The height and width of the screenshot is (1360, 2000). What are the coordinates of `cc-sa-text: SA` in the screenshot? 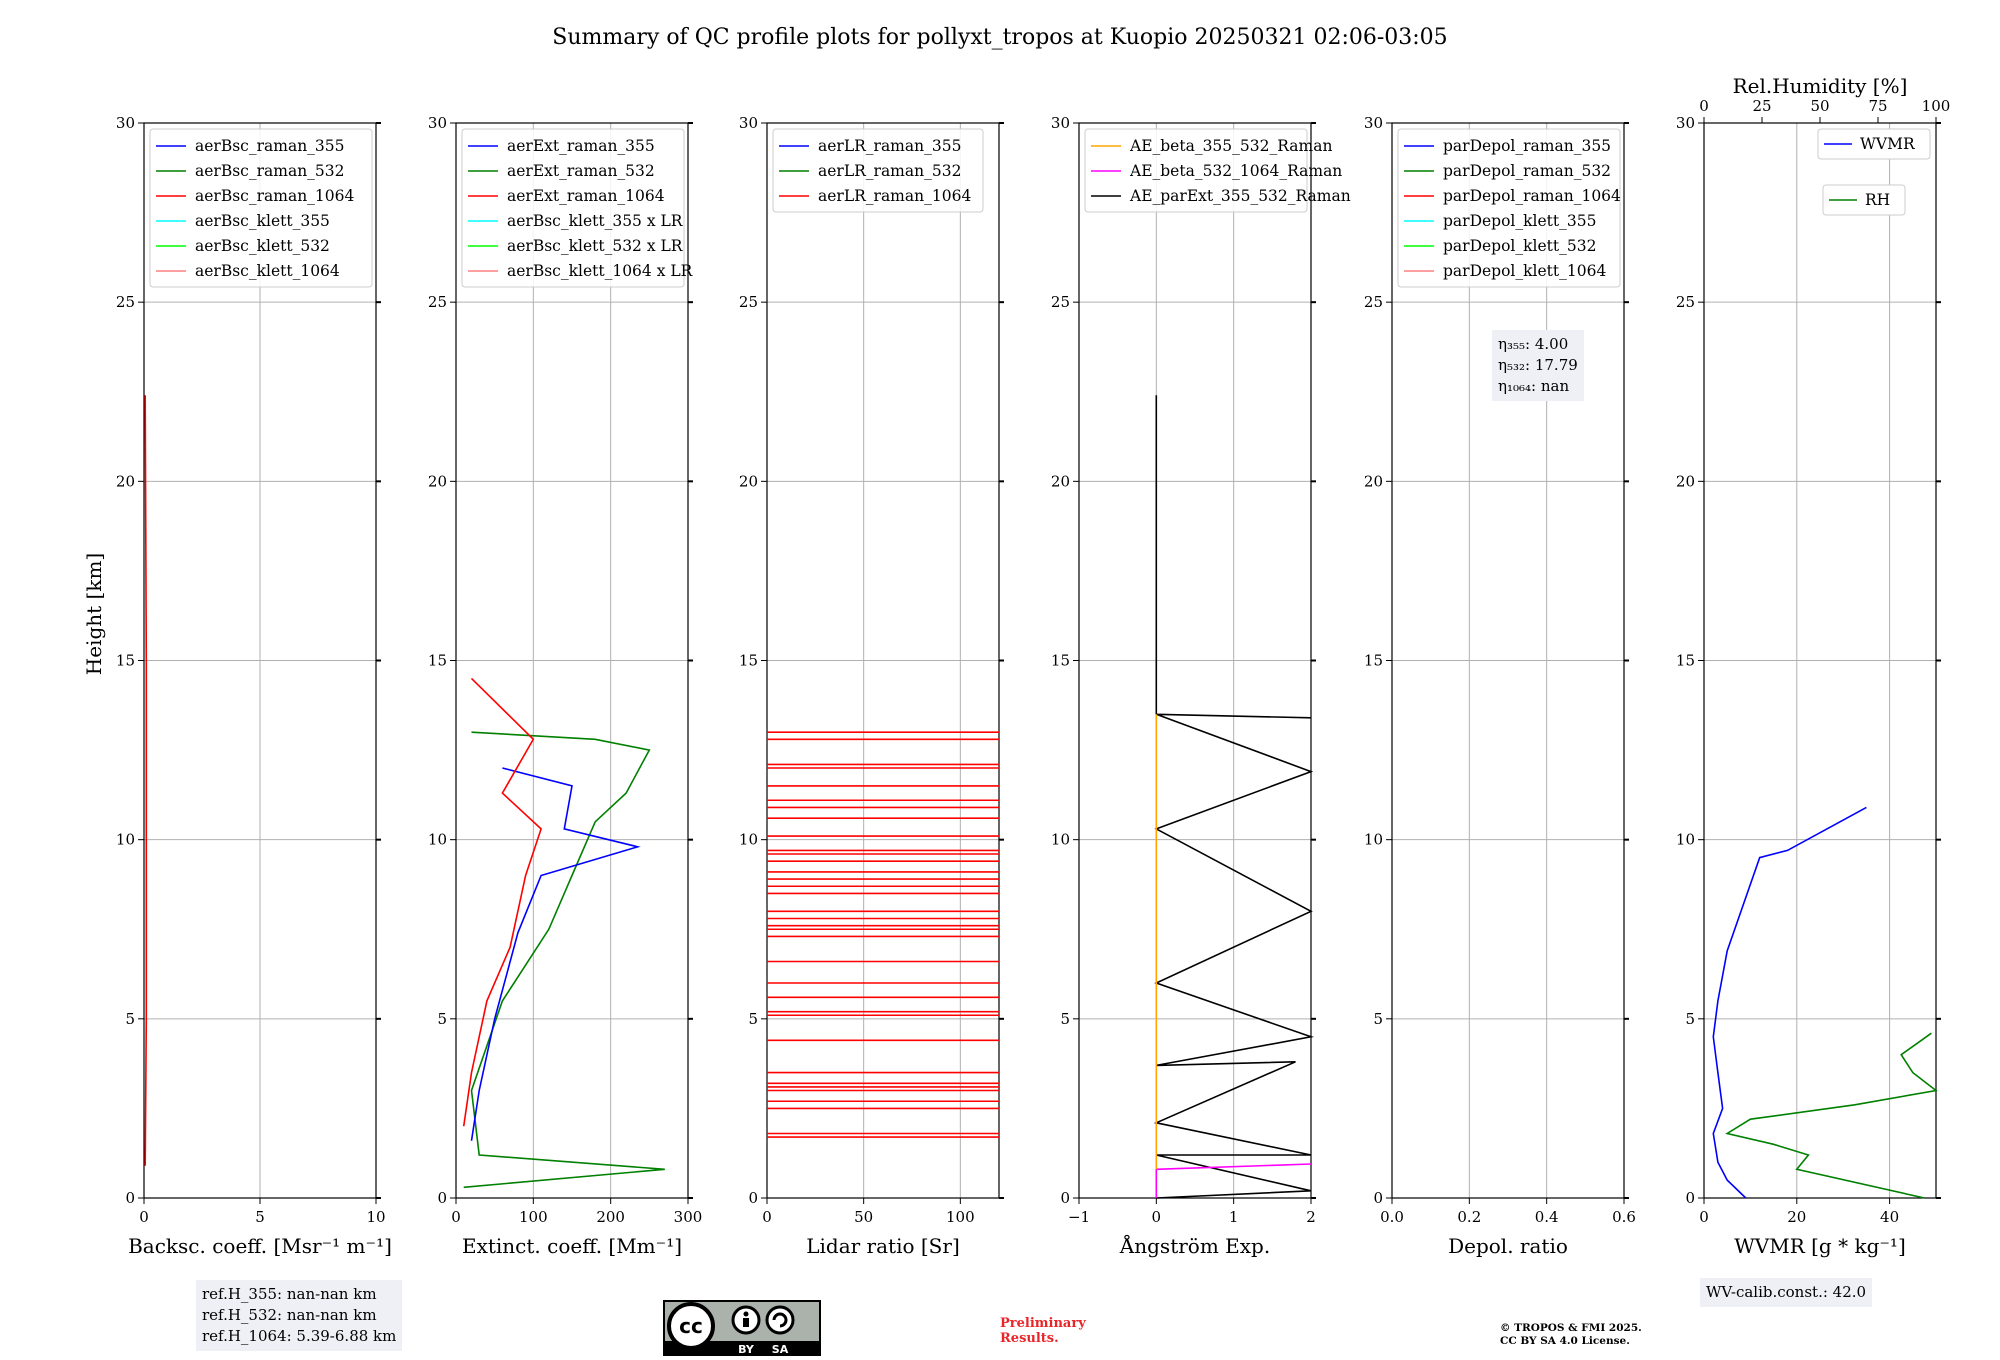 It's located at (780, 1349).